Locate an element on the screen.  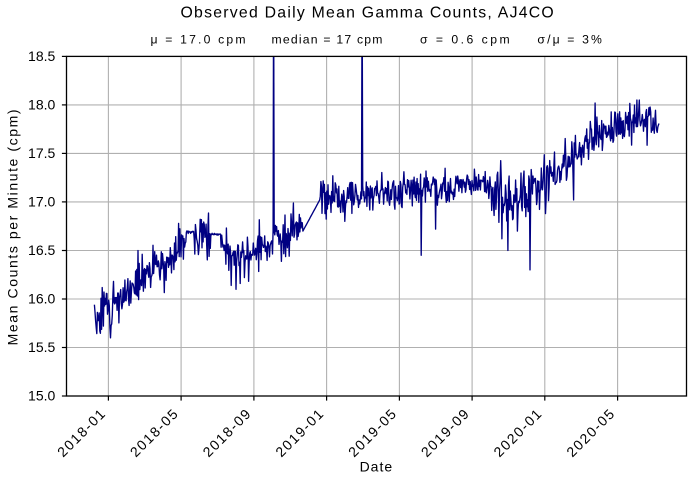
svg-text: Date is located at coordinates (377, 467).